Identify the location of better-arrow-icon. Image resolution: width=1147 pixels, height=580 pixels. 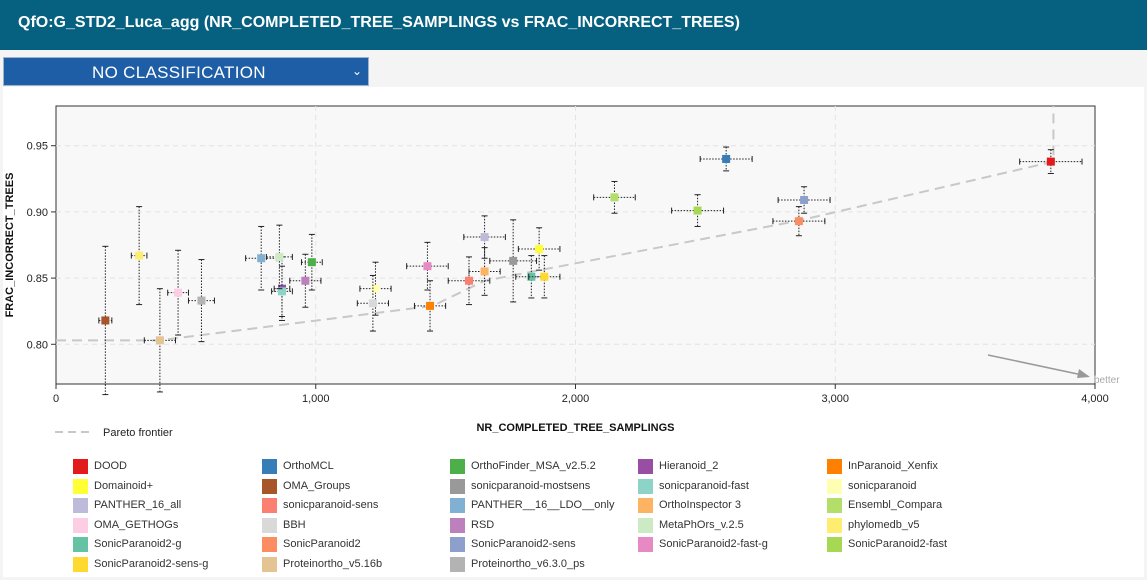
(1037, 365).